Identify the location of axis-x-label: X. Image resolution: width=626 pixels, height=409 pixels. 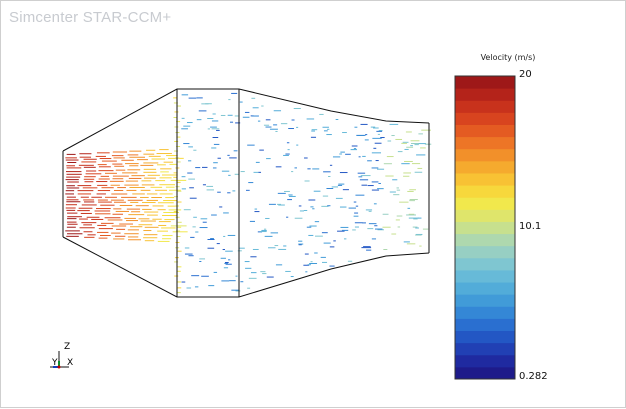
(70, 363).